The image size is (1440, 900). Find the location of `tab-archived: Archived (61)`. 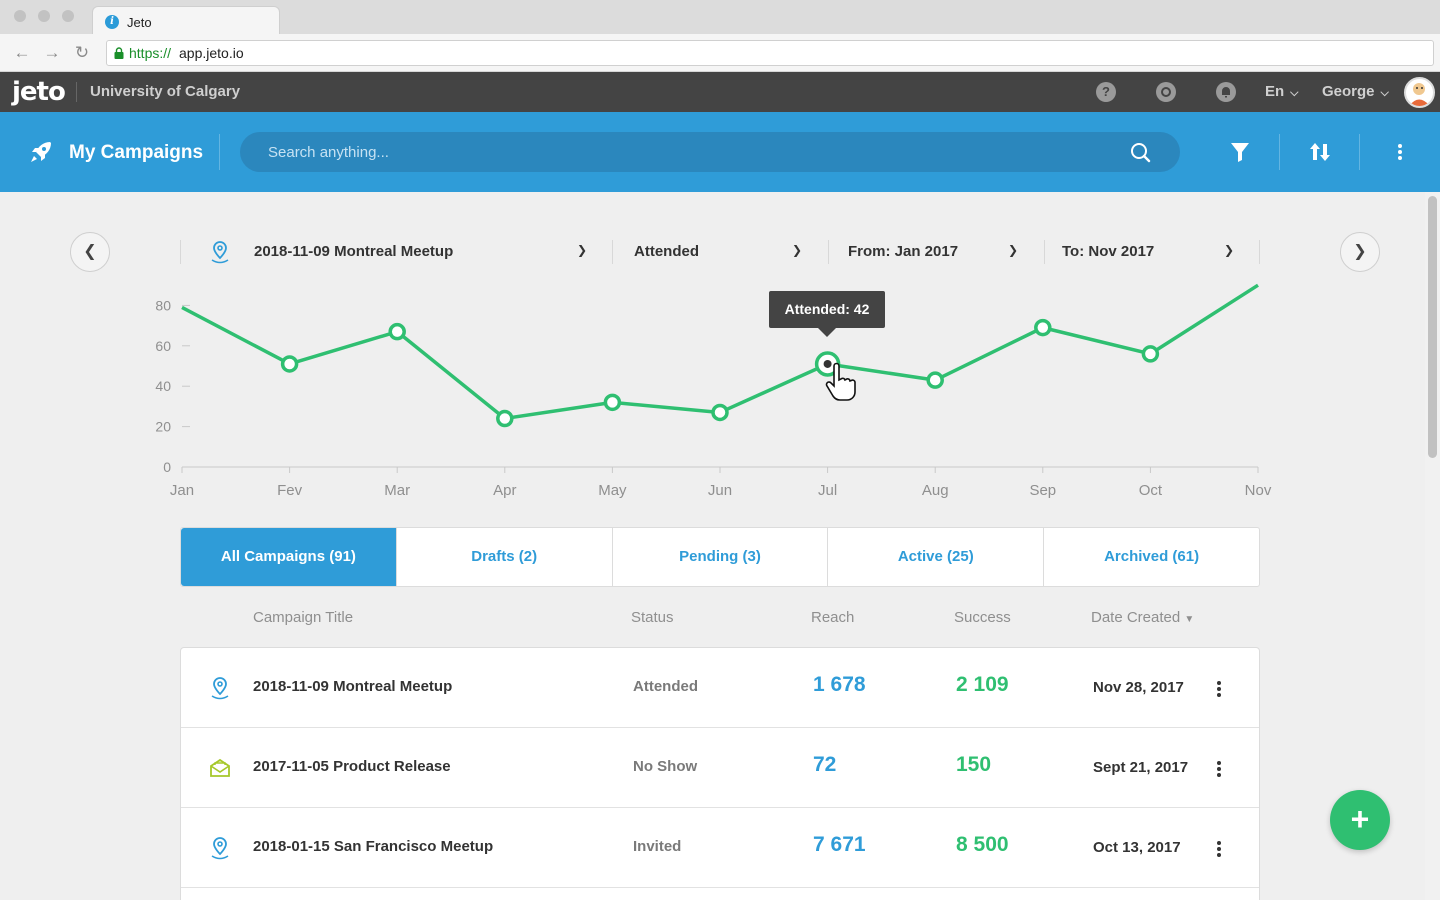

tab-archived: Archived (61) is located at coordinates (1151, 557).